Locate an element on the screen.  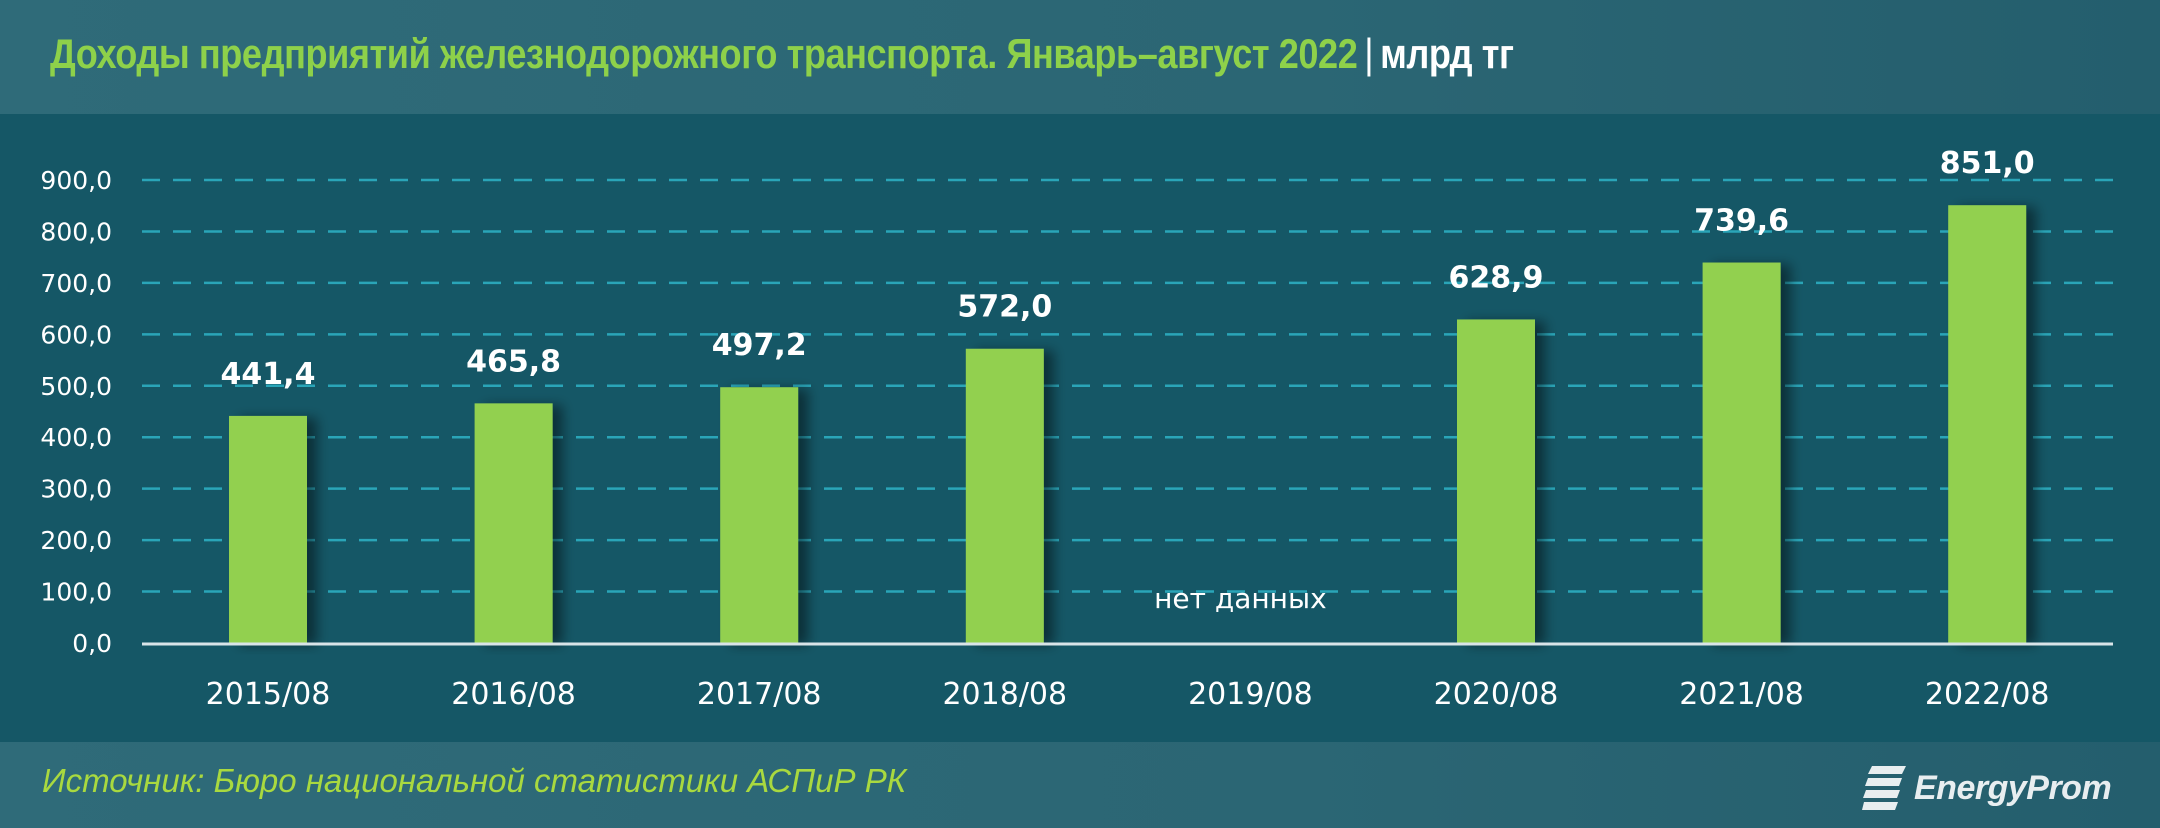
value-label: 497,2 is located at coordinates (759, 345).